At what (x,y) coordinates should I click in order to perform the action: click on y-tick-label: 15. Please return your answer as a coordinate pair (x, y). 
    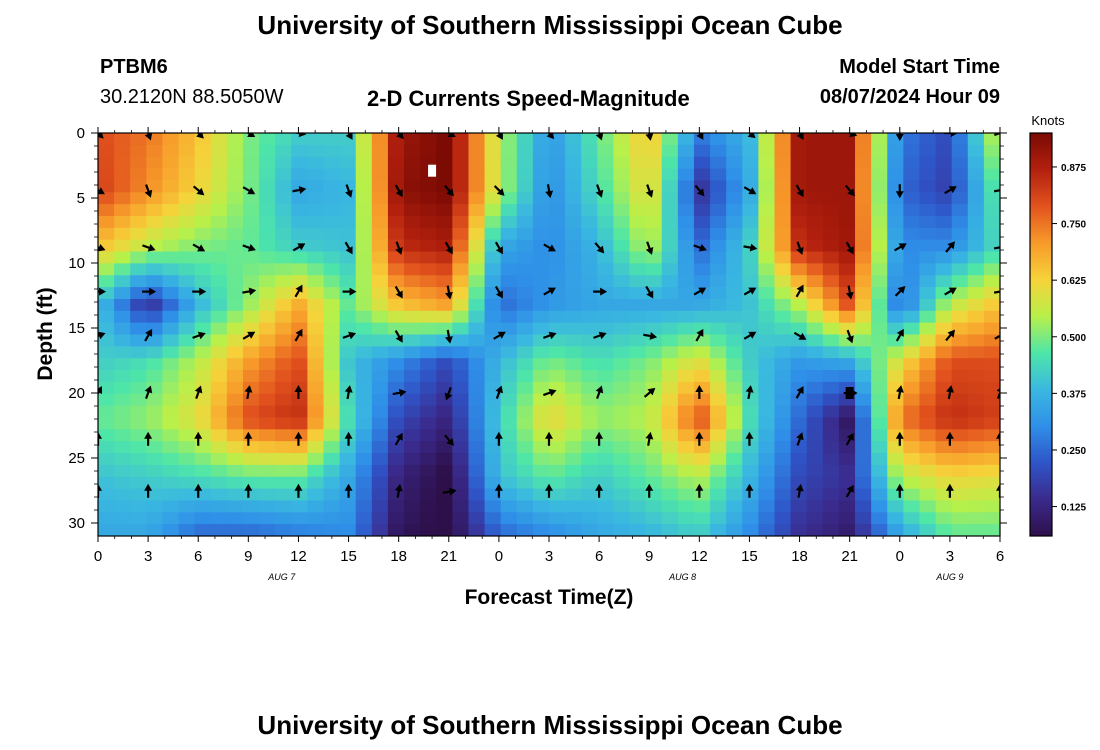
    Looking at the image, I should click on (76, 328).